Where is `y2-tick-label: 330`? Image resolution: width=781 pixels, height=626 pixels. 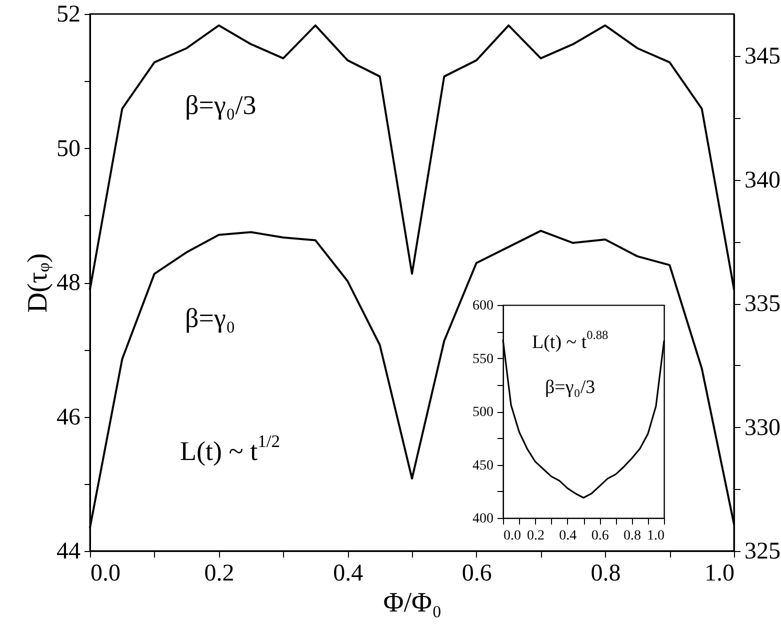
y2-tick-label: 330 is located at coordinates (762, 427).